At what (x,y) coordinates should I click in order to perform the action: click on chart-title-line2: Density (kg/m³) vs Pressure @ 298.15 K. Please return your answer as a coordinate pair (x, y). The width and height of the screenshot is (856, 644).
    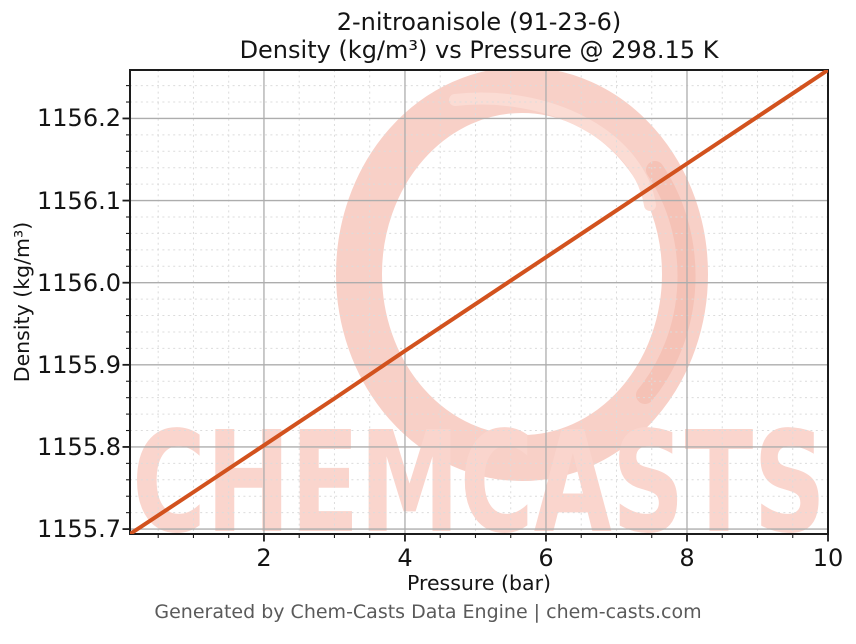
    Looking at the image, I should click on (479, 49).